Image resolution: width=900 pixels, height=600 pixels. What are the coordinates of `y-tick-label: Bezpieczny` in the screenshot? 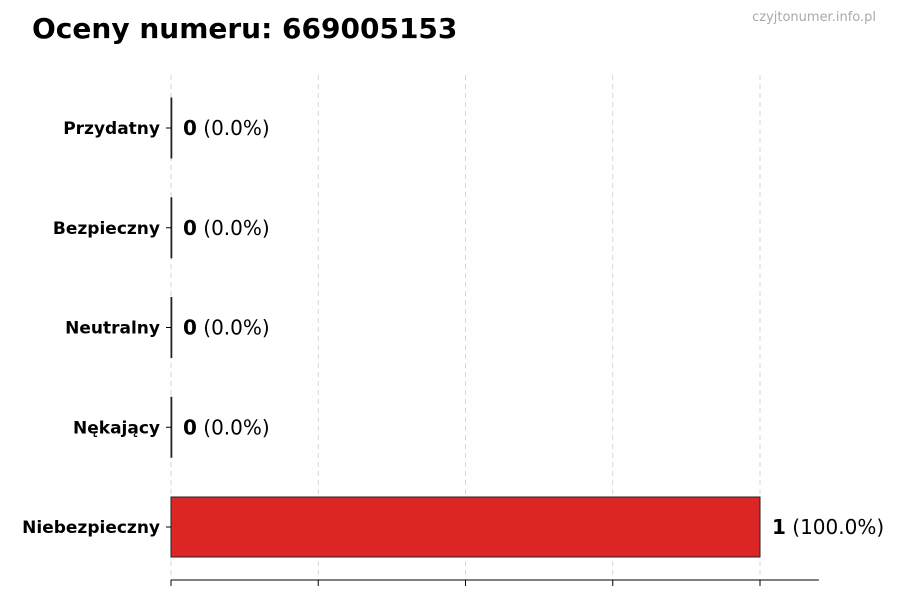 It's located at (106, 229).